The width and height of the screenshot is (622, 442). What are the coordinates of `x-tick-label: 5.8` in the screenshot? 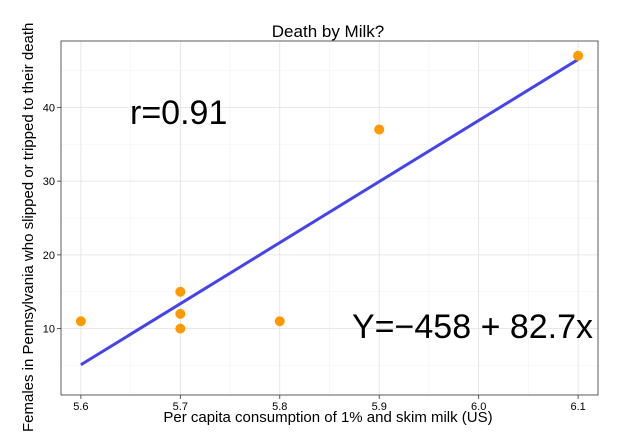 It's located at (279, 407).